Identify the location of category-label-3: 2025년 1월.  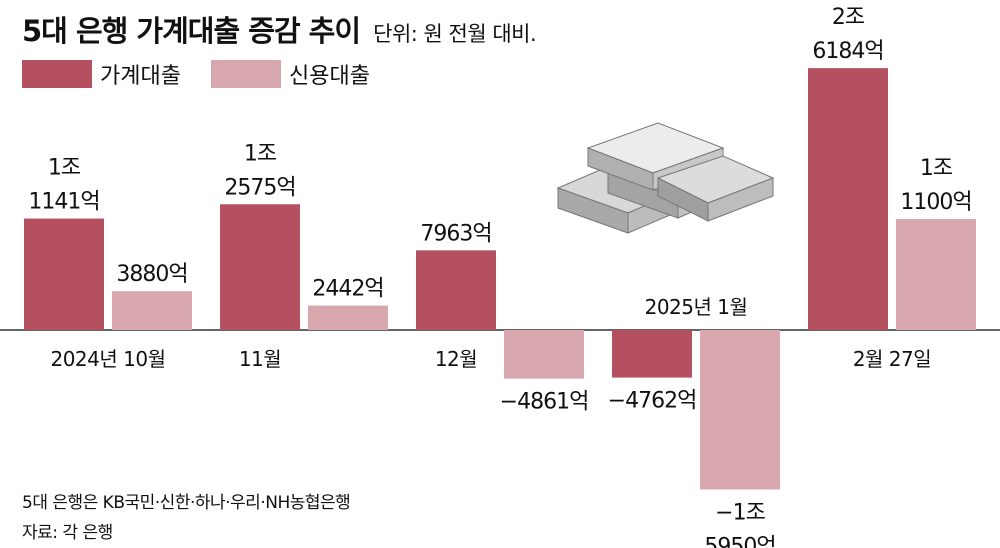
(696, 307).